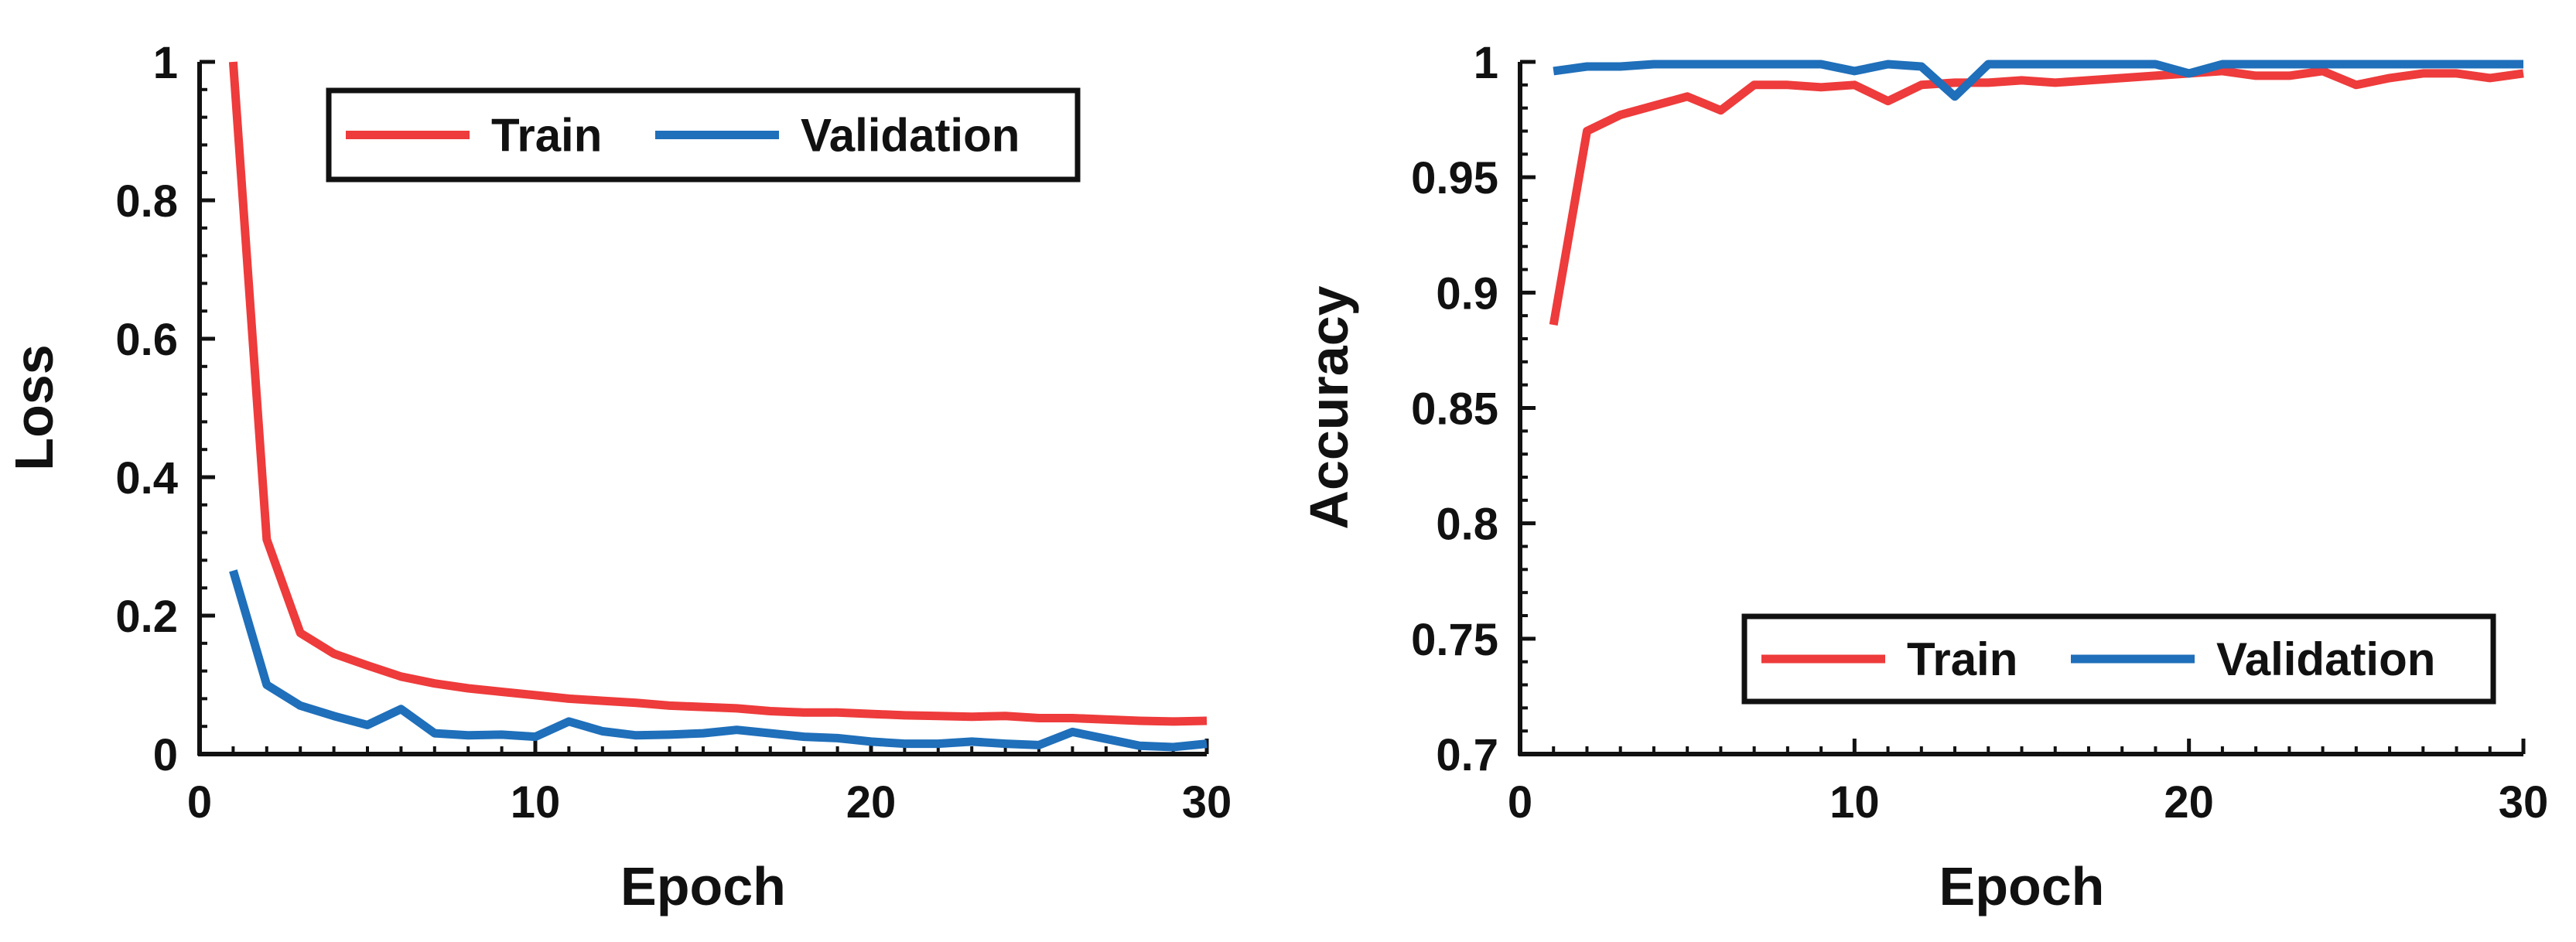 This screenshot has width=2576, height=942. I want to click on y-axis-title: Loss, so click(34, 407).